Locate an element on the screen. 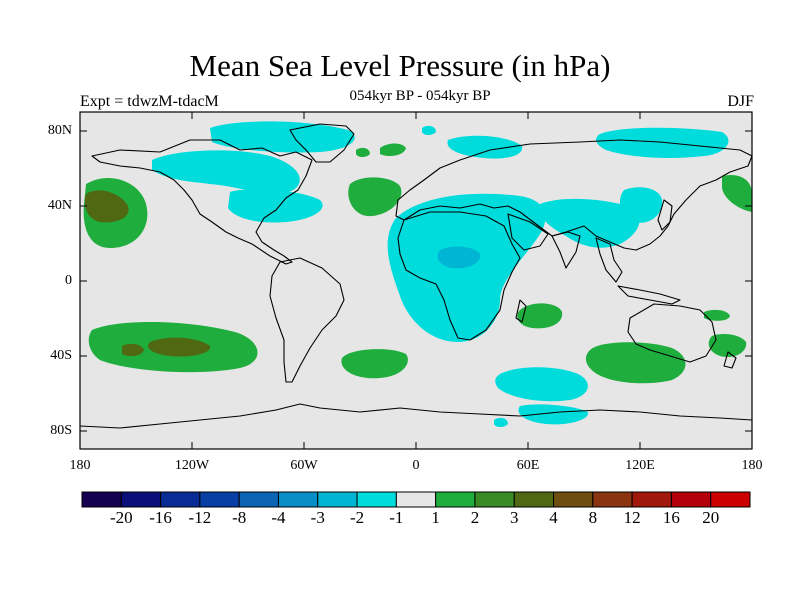  coast-japan is located at coordinates (665, 215).